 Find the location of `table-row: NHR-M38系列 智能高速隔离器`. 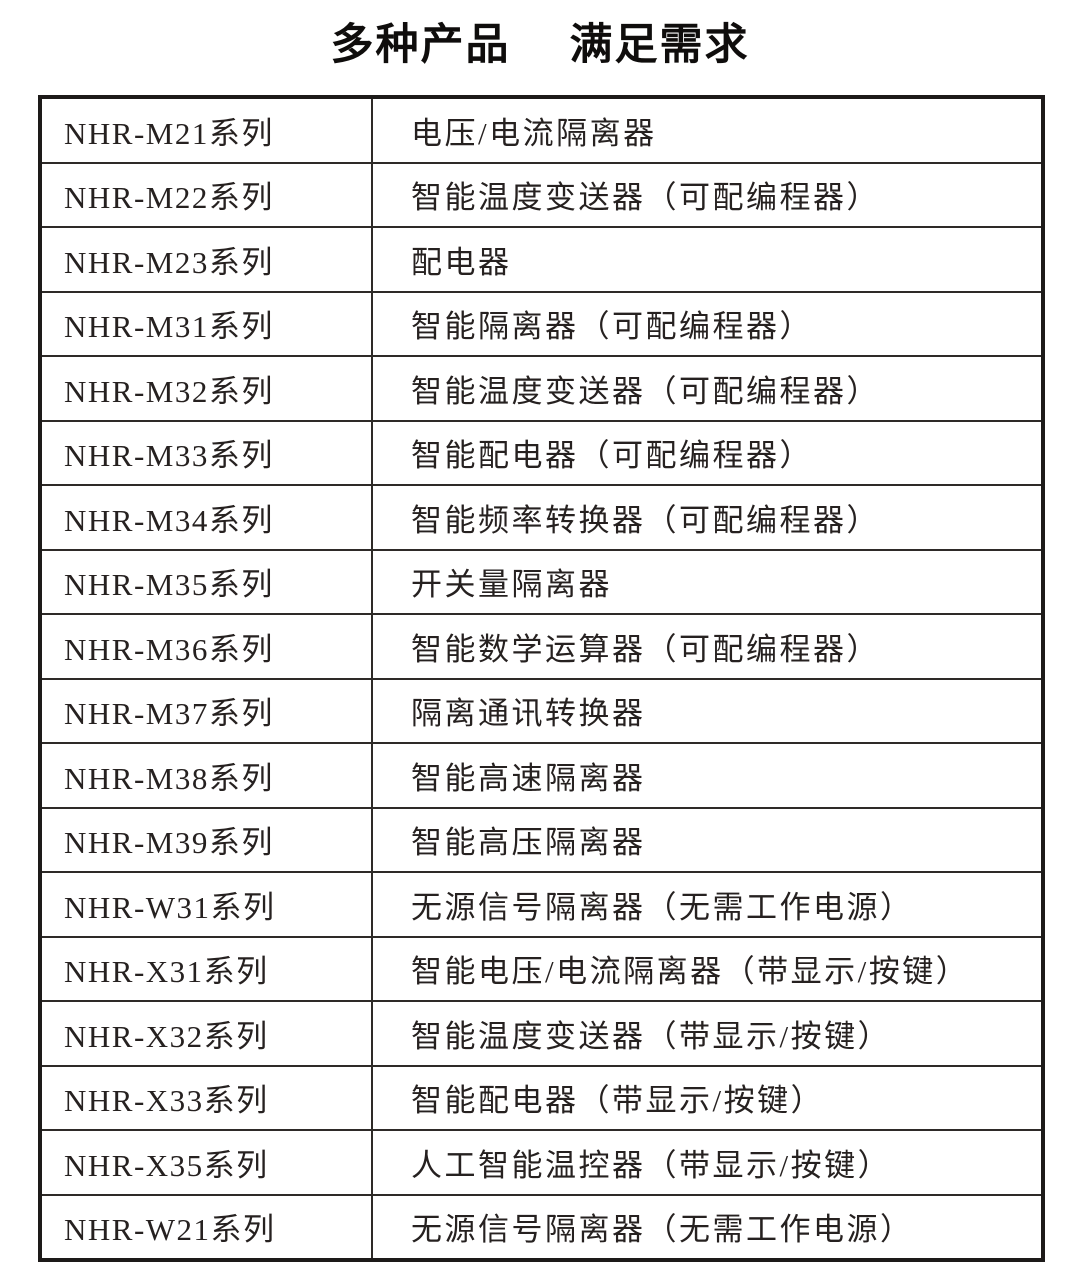

table-row: NHR-M38系列 智能高速隔离器 is located at coordinates (541, 775).